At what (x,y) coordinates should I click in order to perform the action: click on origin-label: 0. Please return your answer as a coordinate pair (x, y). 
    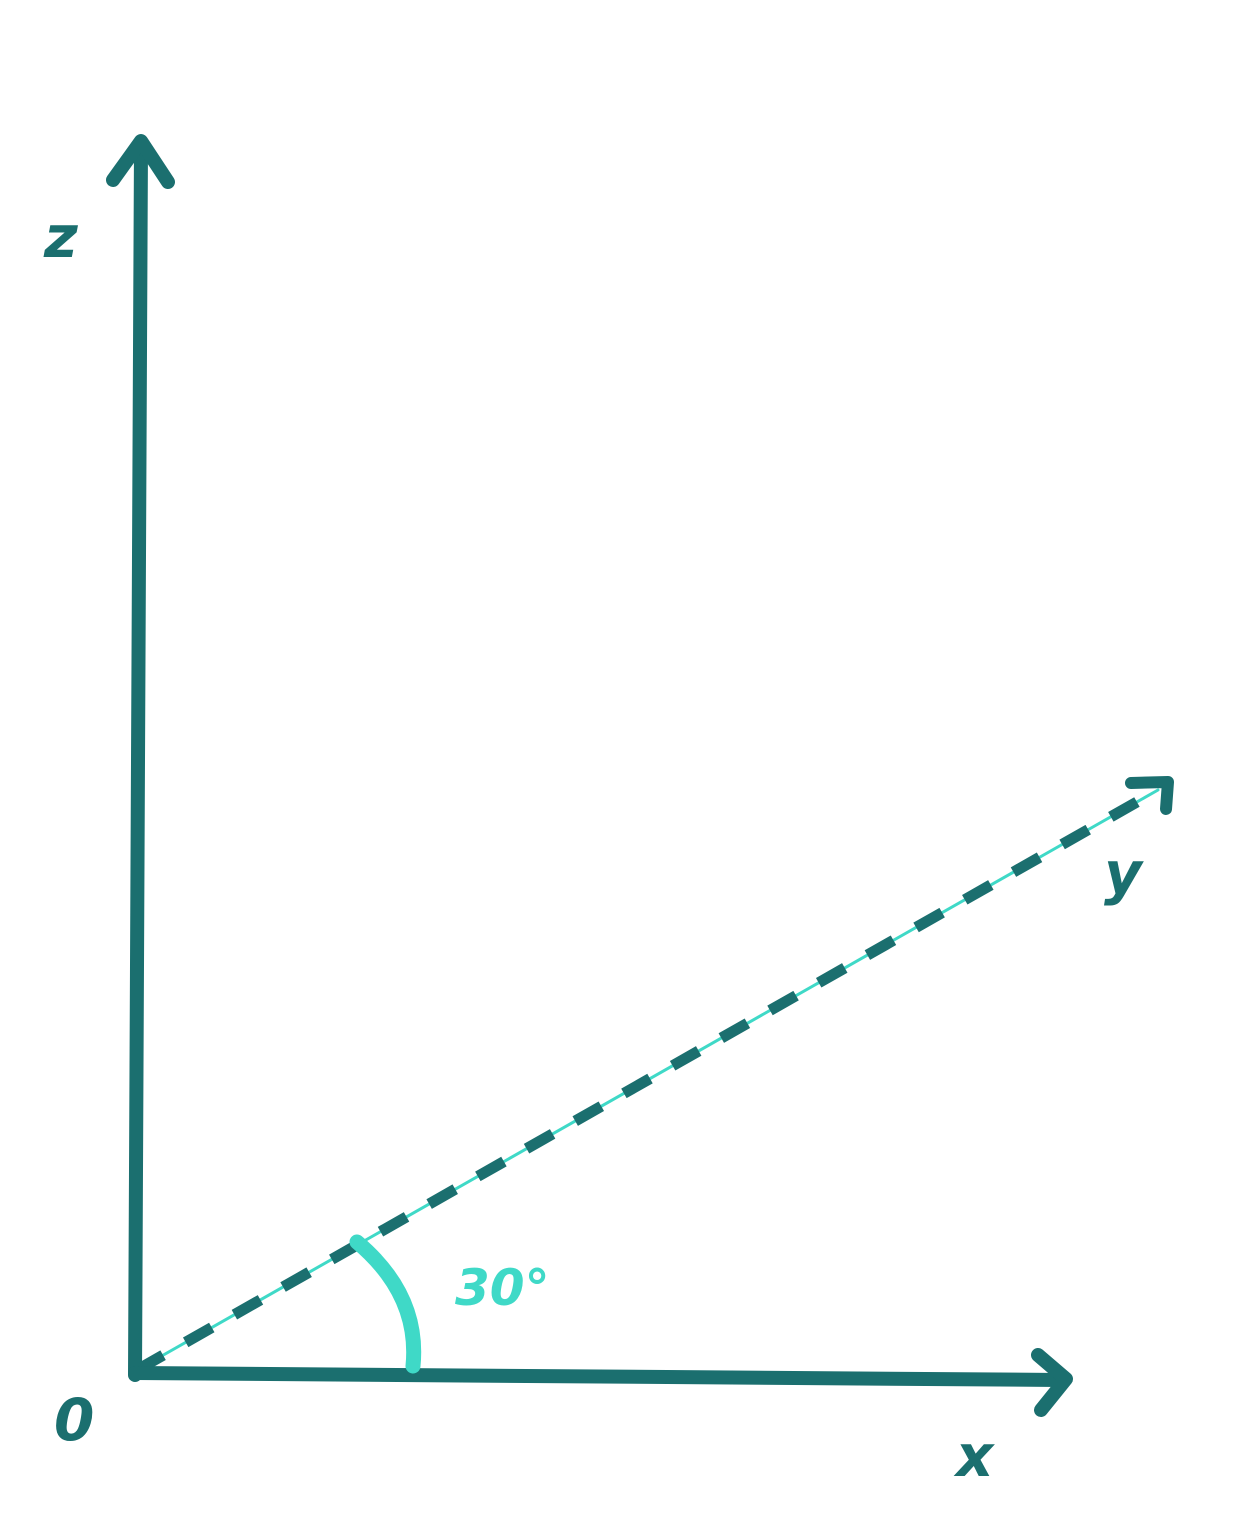
    Looking at the image, I should click on (74, 1420).